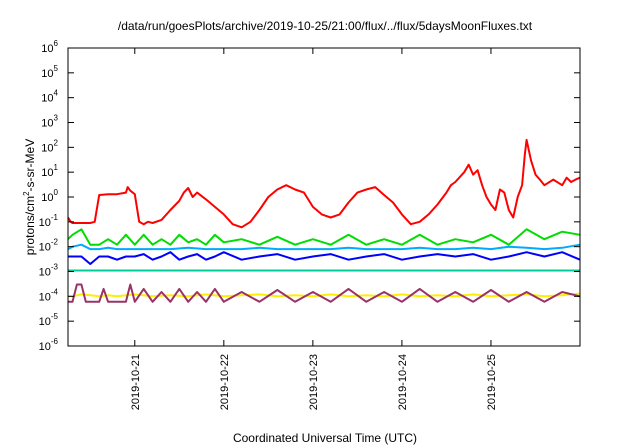 This screenshot has height=448, width=640. What do you see at coordinates (49, 97) in the screenshot?
I see `y-tick-label: 10⁴` at bounding box center [49, 97].